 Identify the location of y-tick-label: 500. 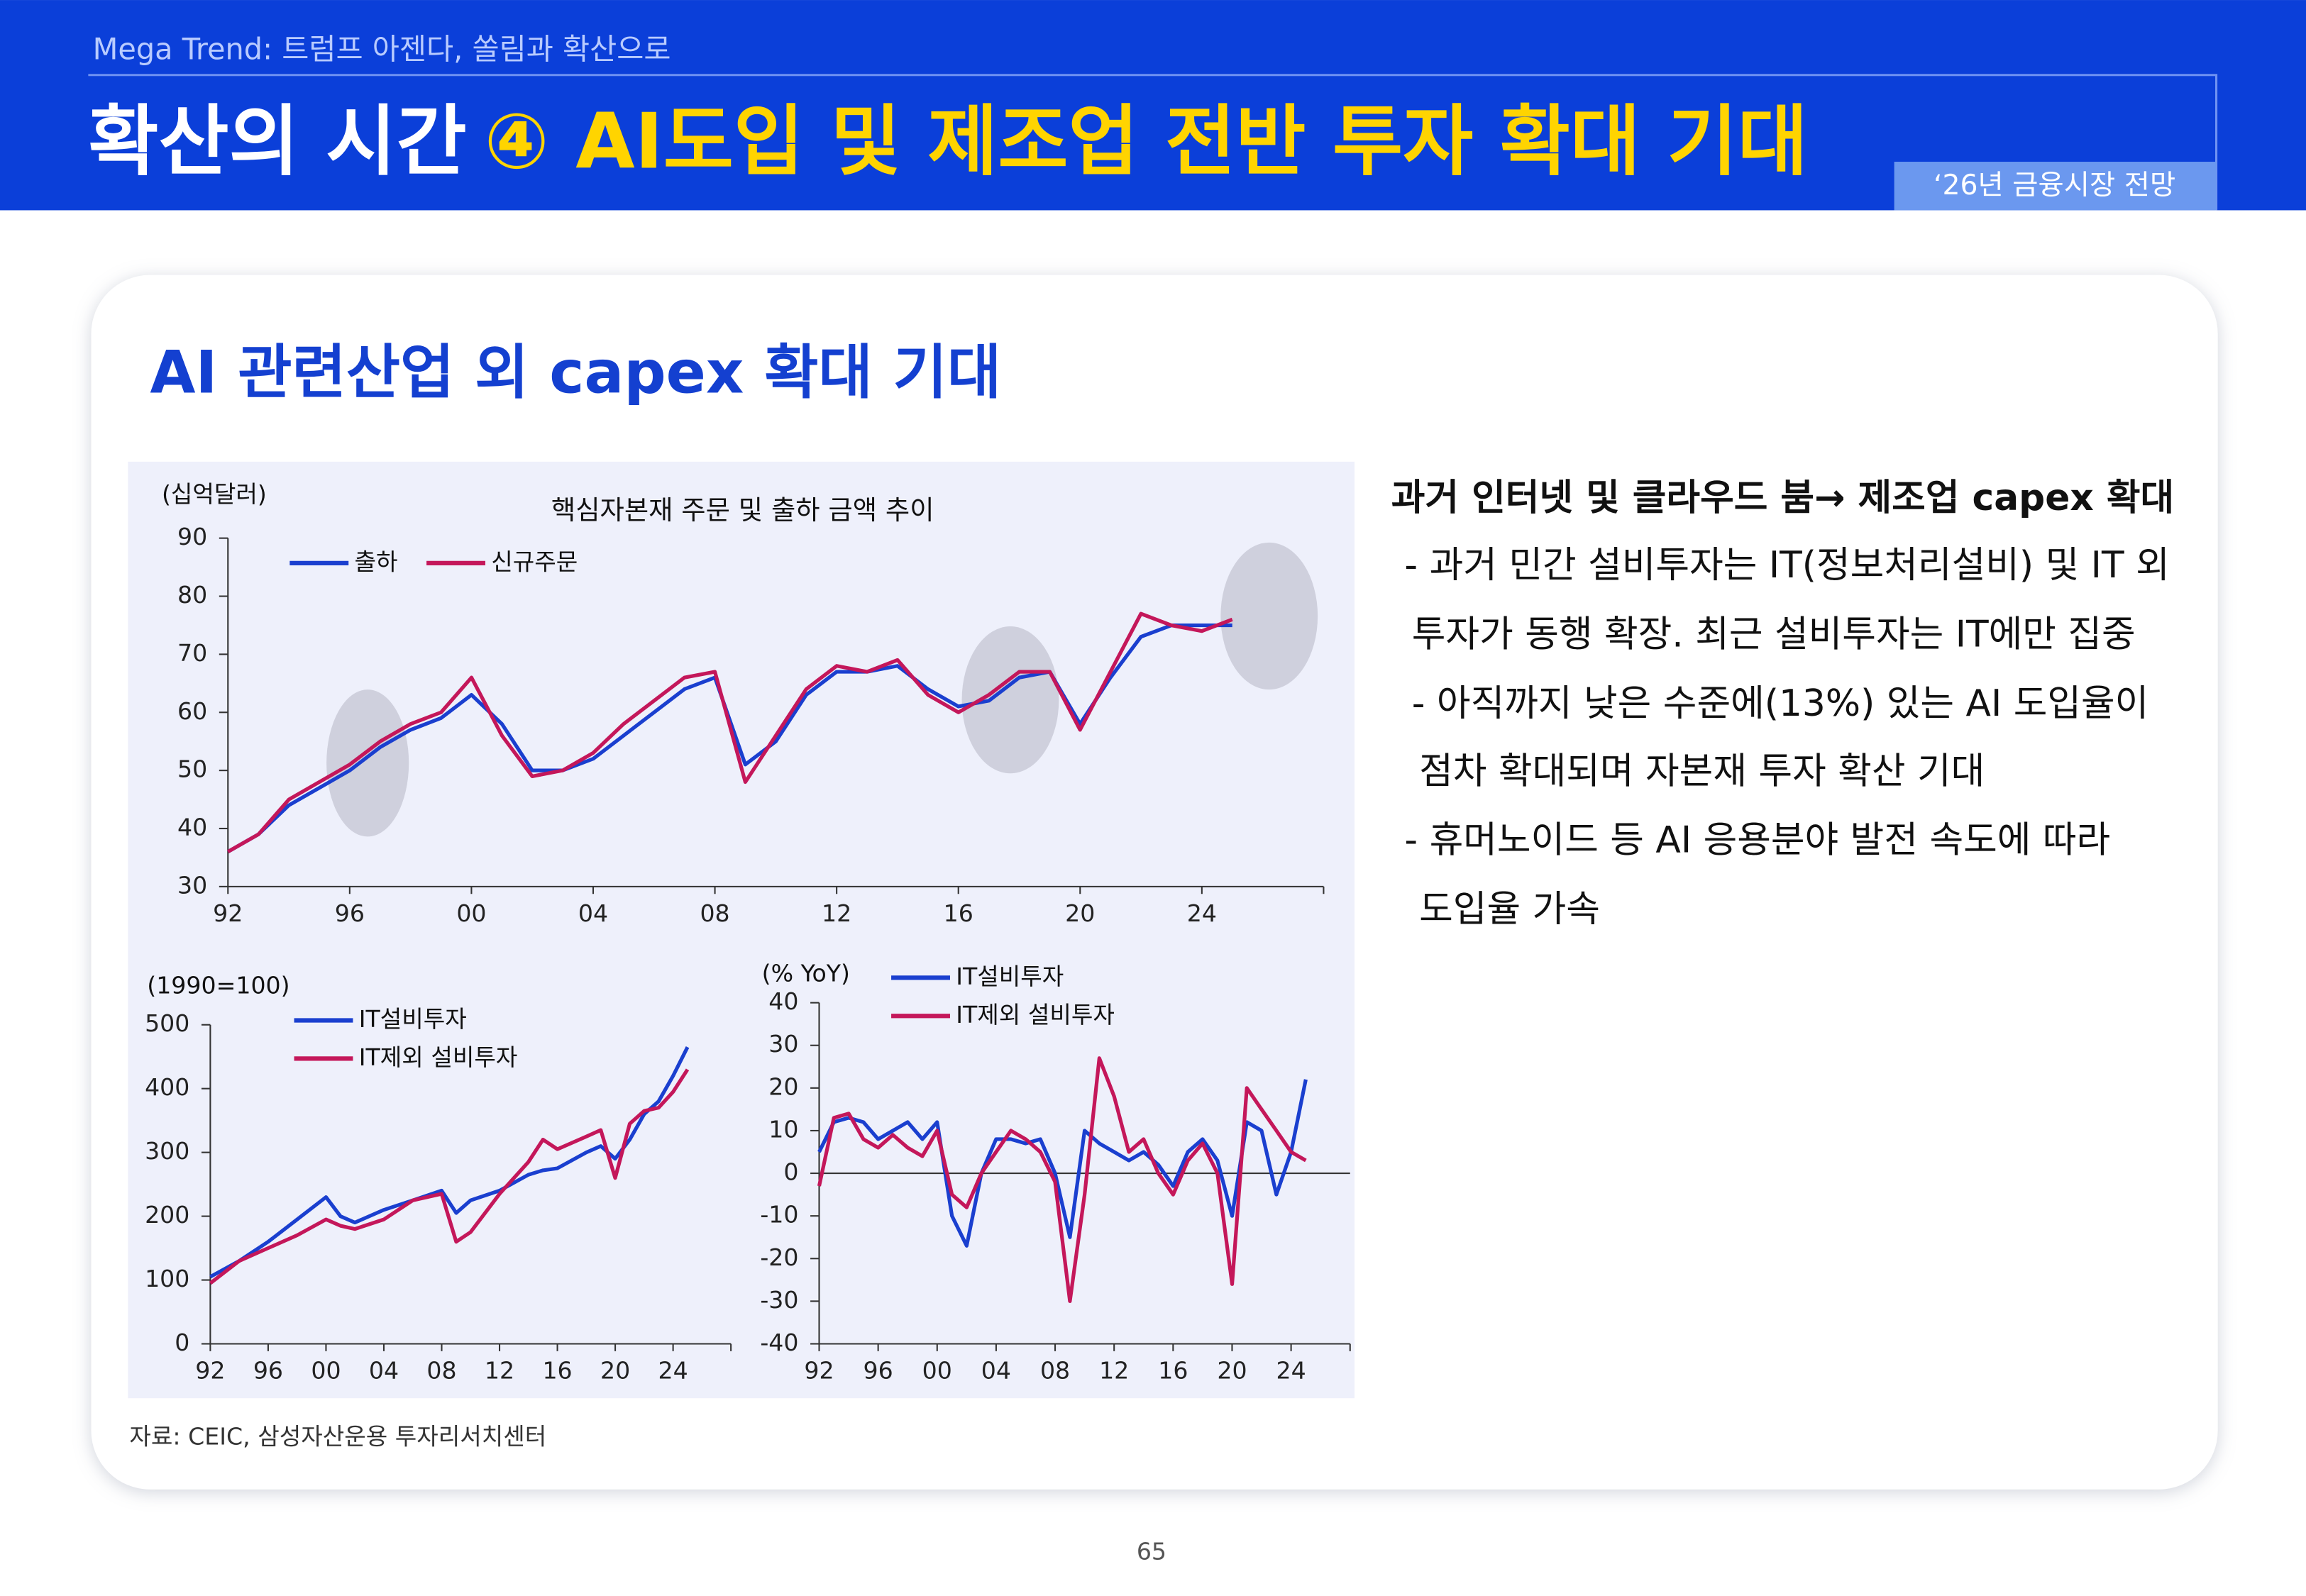
(167, 1023).